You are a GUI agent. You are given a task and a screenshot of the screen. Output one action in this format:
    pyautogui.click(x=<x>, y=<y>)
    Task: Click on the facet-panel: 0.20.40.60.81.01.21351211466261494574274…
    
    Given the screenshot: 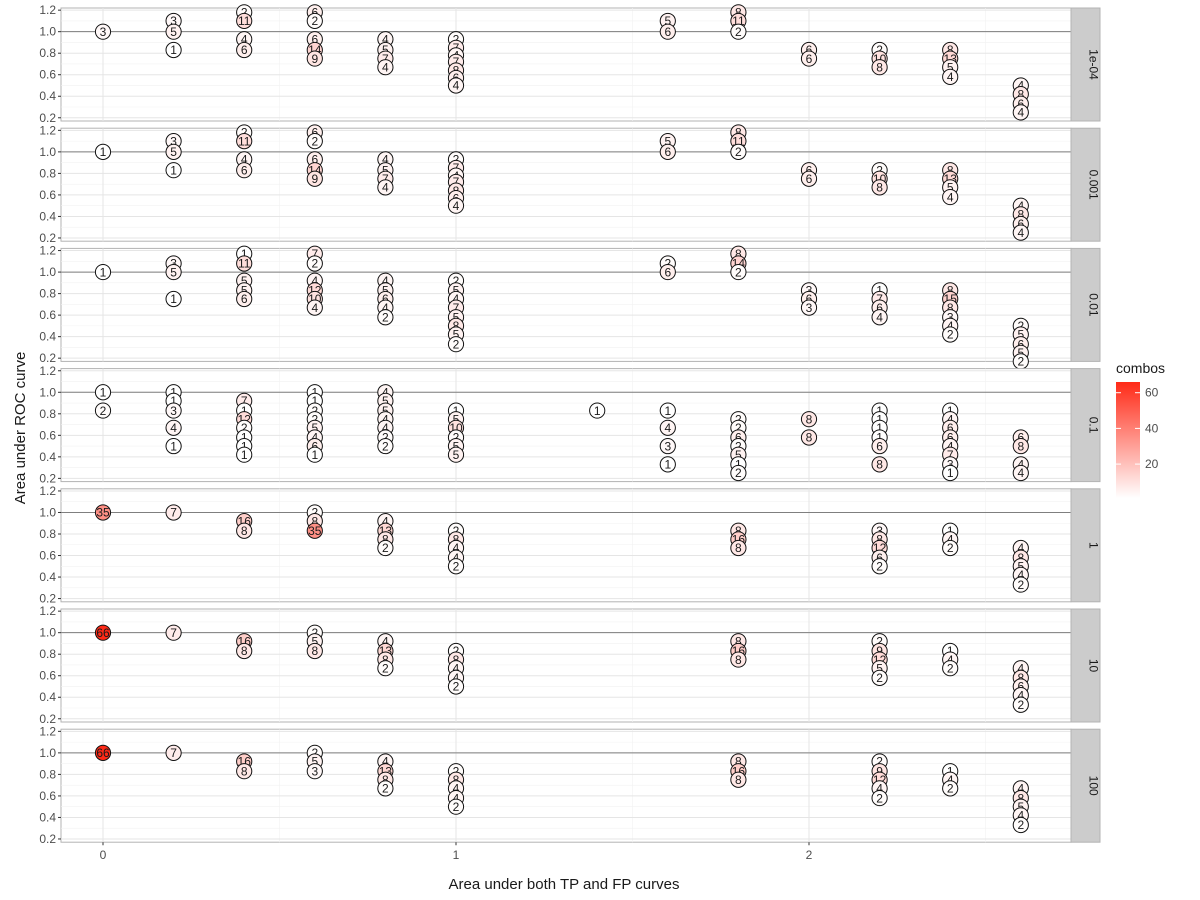 What is the action you would take?
    pyautogui.click(x=570, y=184)
    